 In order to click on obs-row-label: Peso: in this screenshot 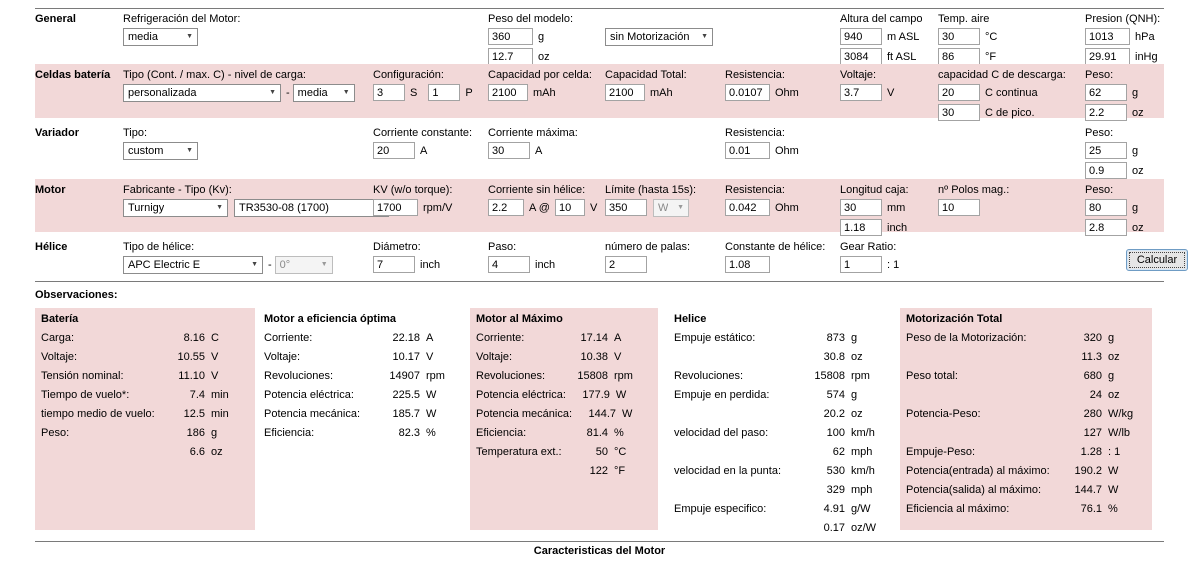, I will do `click(55, 432)`.